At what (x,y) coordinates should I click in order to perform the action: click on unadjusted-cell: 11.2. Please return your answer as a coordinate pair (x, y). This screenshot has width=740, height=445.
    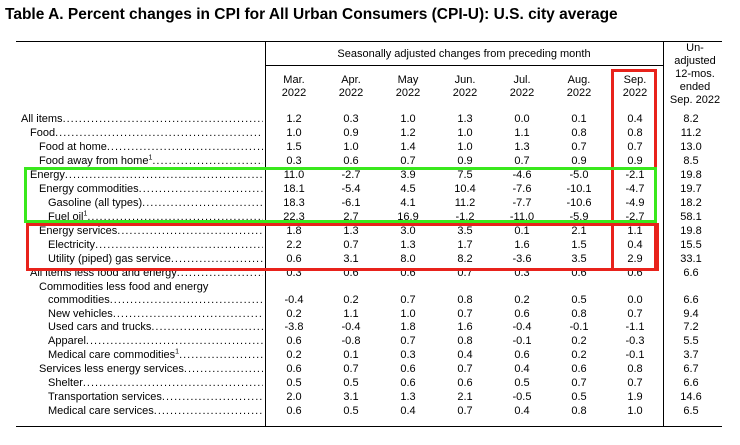
    Looking at the image, I should click on (691, 133).